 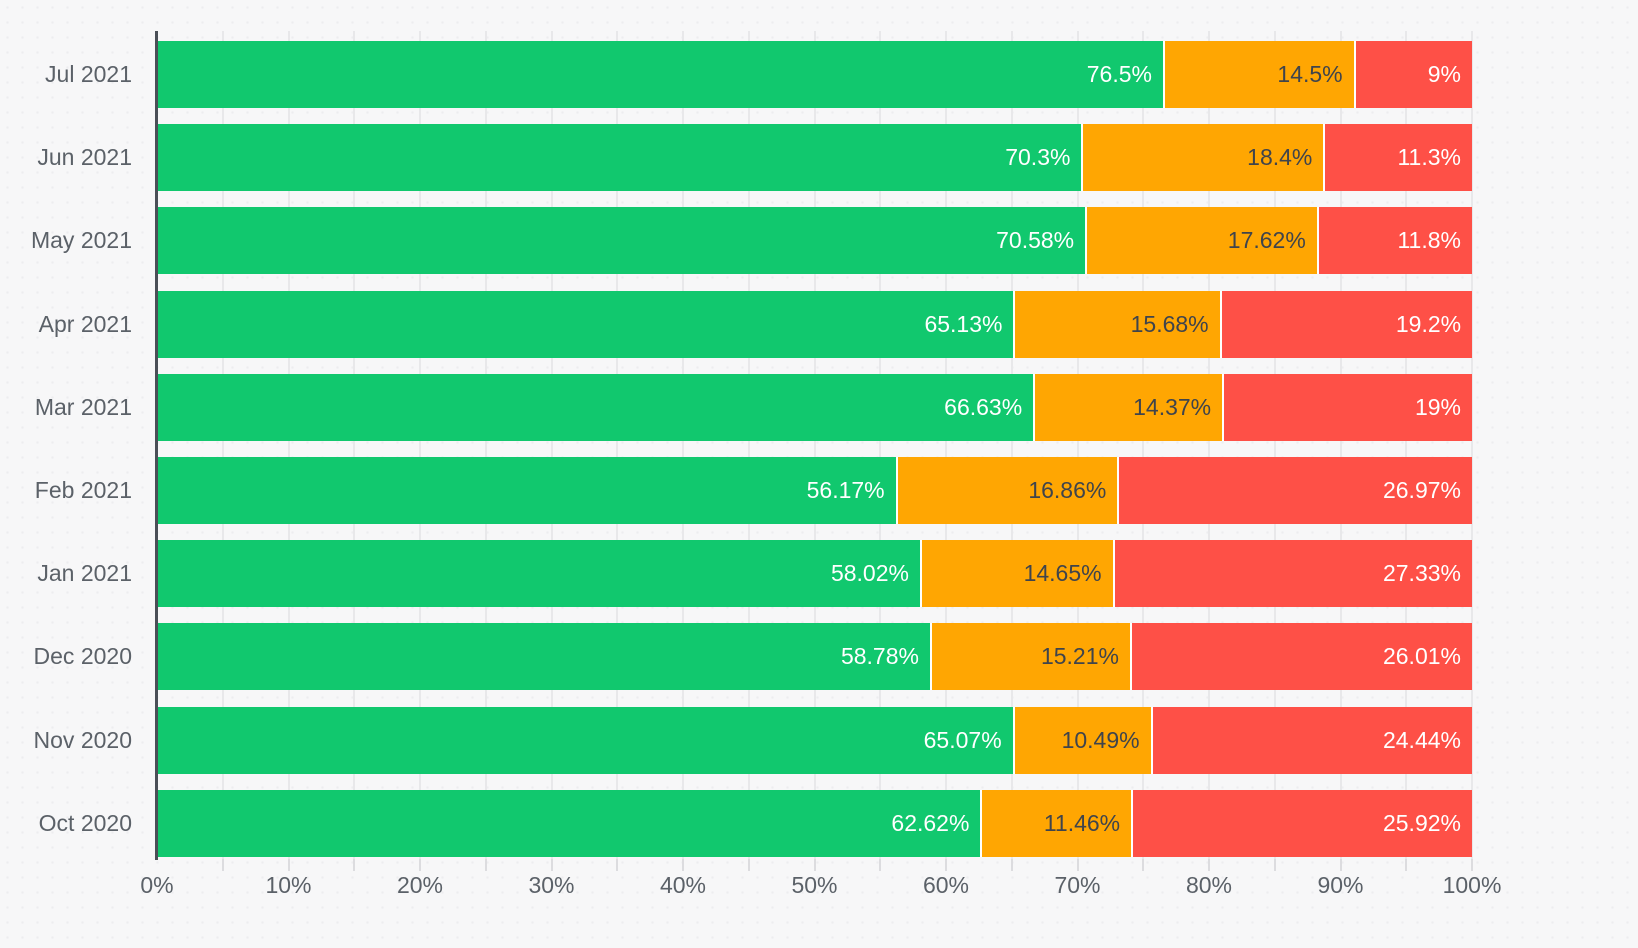 What do you see at coordinates (84, 573) in the screenshot?
I see `category-label: Jan 2021` at bounding box center [84, 573].